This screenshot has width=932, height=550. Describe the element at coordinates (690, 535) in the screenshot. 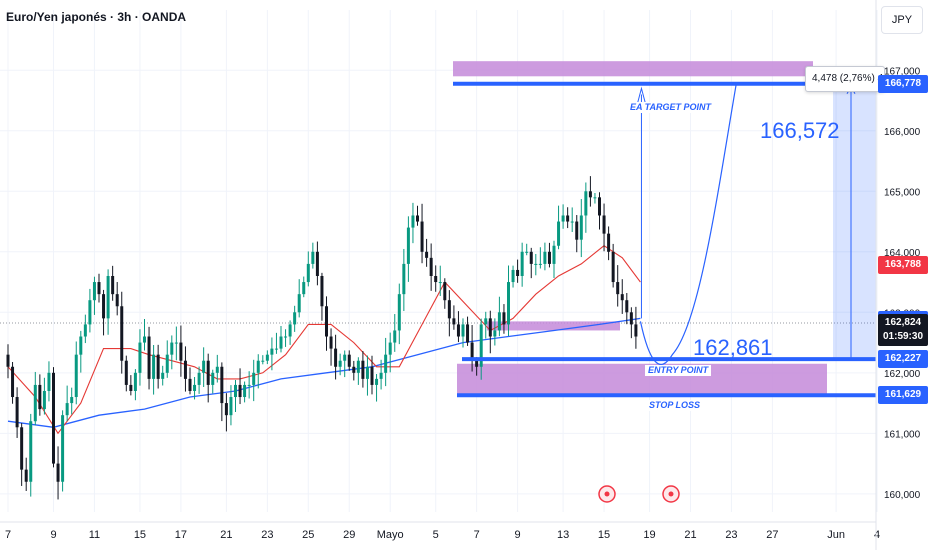

I see `x-tick-label: 21` at that location.